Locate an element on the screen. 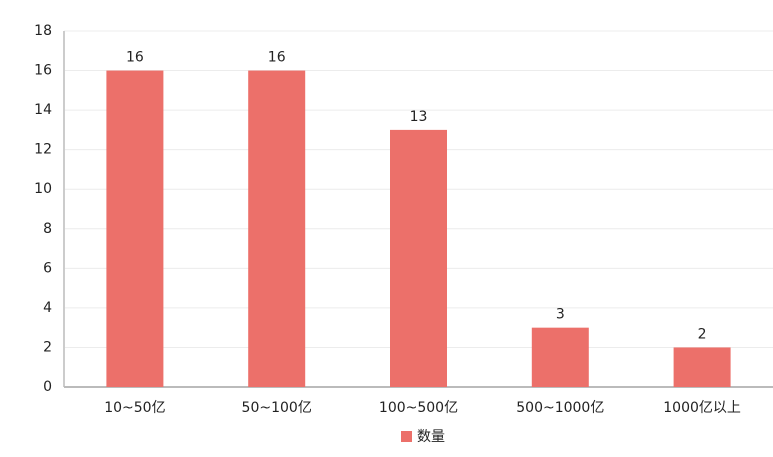 The image size is (773, 457). data-label: 13 is located at coordinates (419, 117).